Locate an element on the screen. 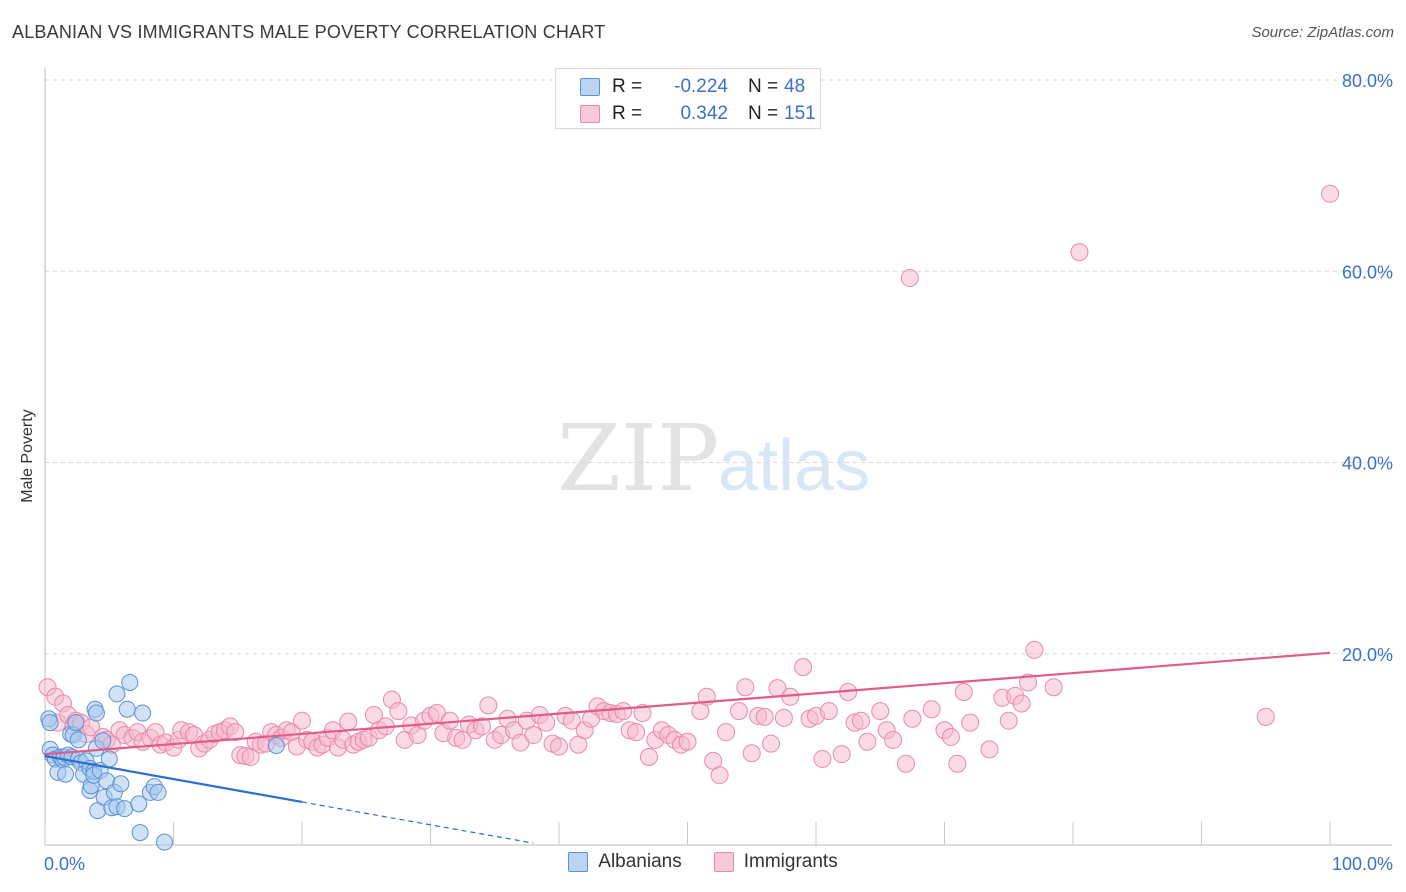 Image resolution: width=1406 pixels, height=892 pixels. albanians-trend-extension is located at coordinates (417, 822).